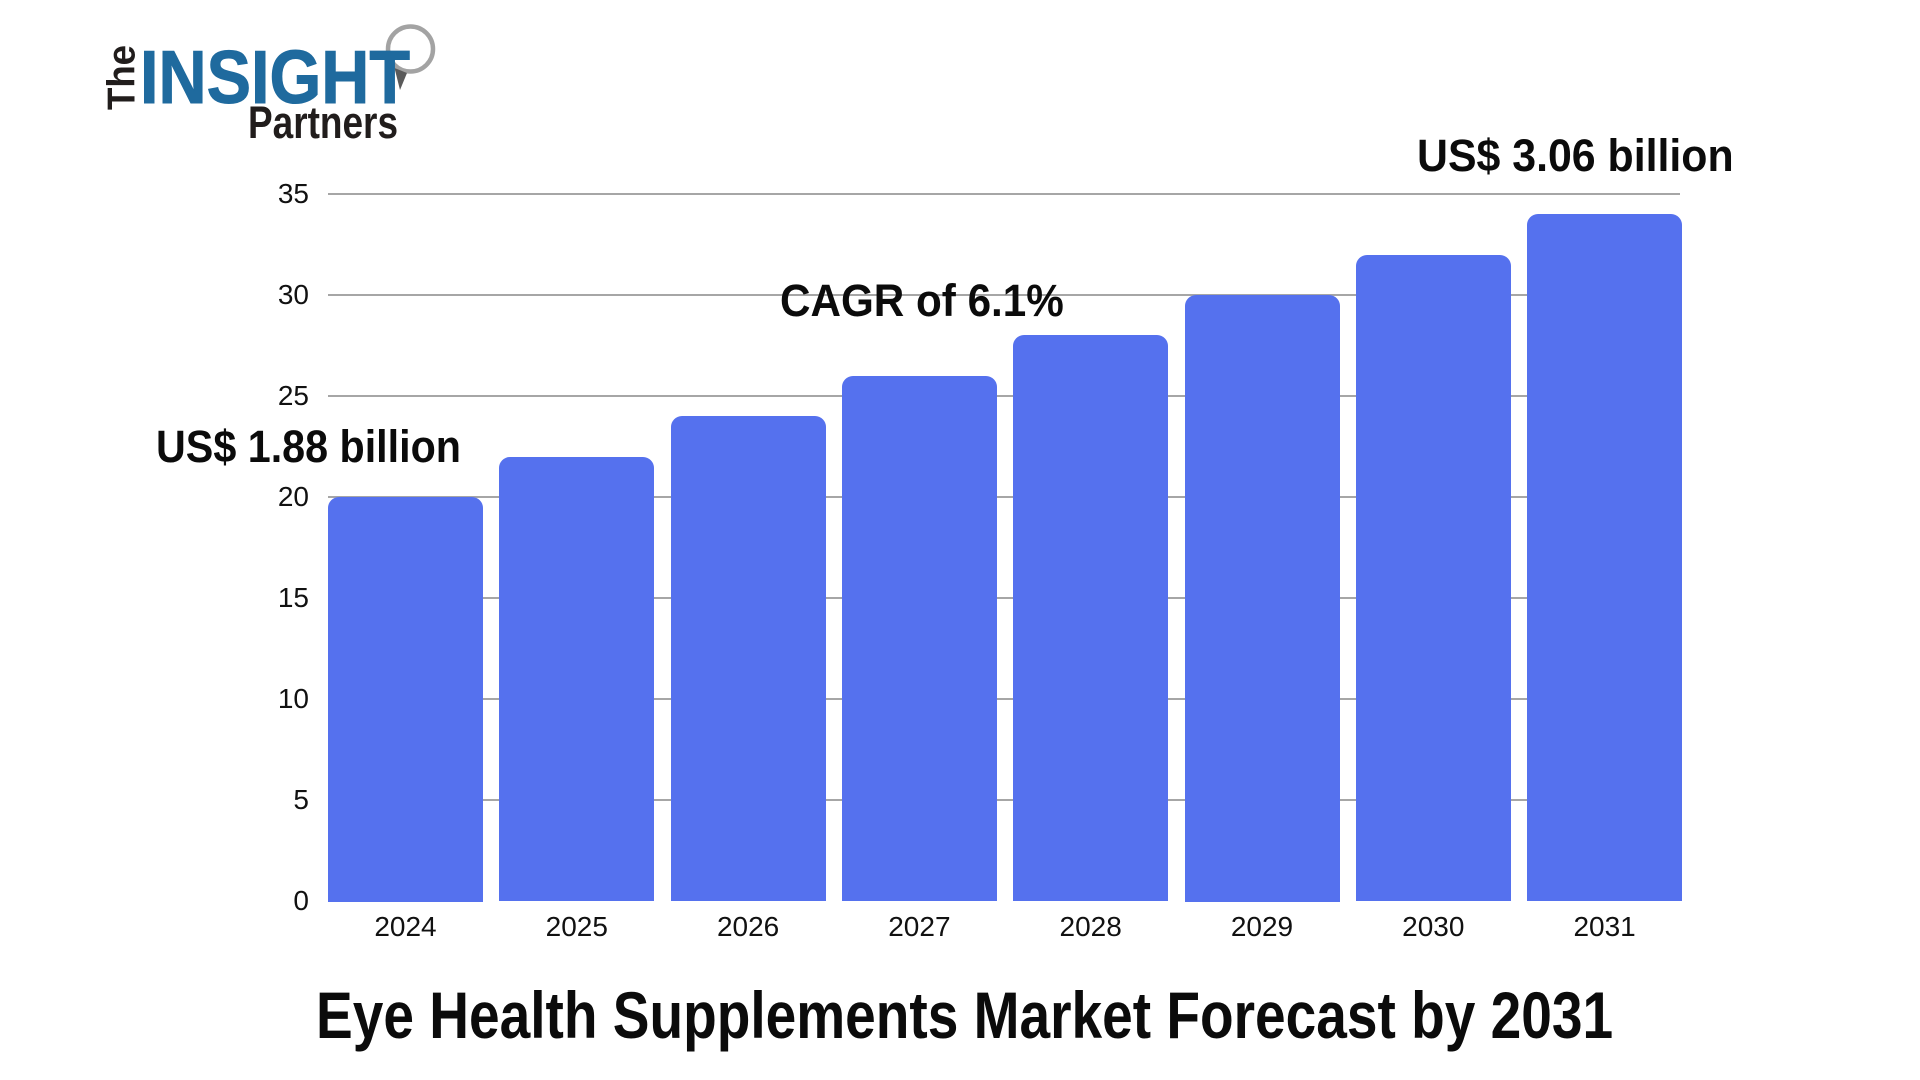 This screenshot has height=1080, width=1920. Describe the element at coordinates (122, 77) in the screenshot. I see `svg-text: The` at that location.